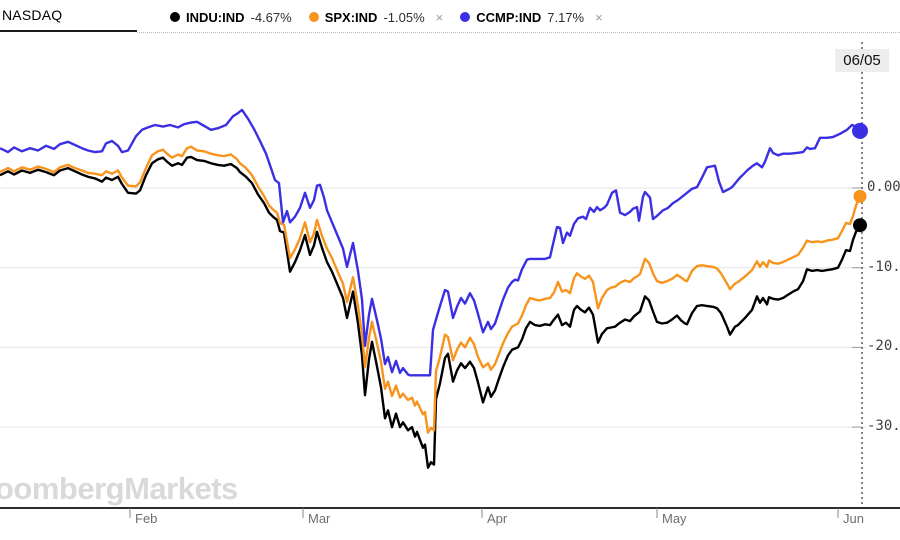 This screenshot has height=540, width=900. Describe the element at coordinates (883, 346) in the screenshot. I see `y-tick-label: -20.` at that location.